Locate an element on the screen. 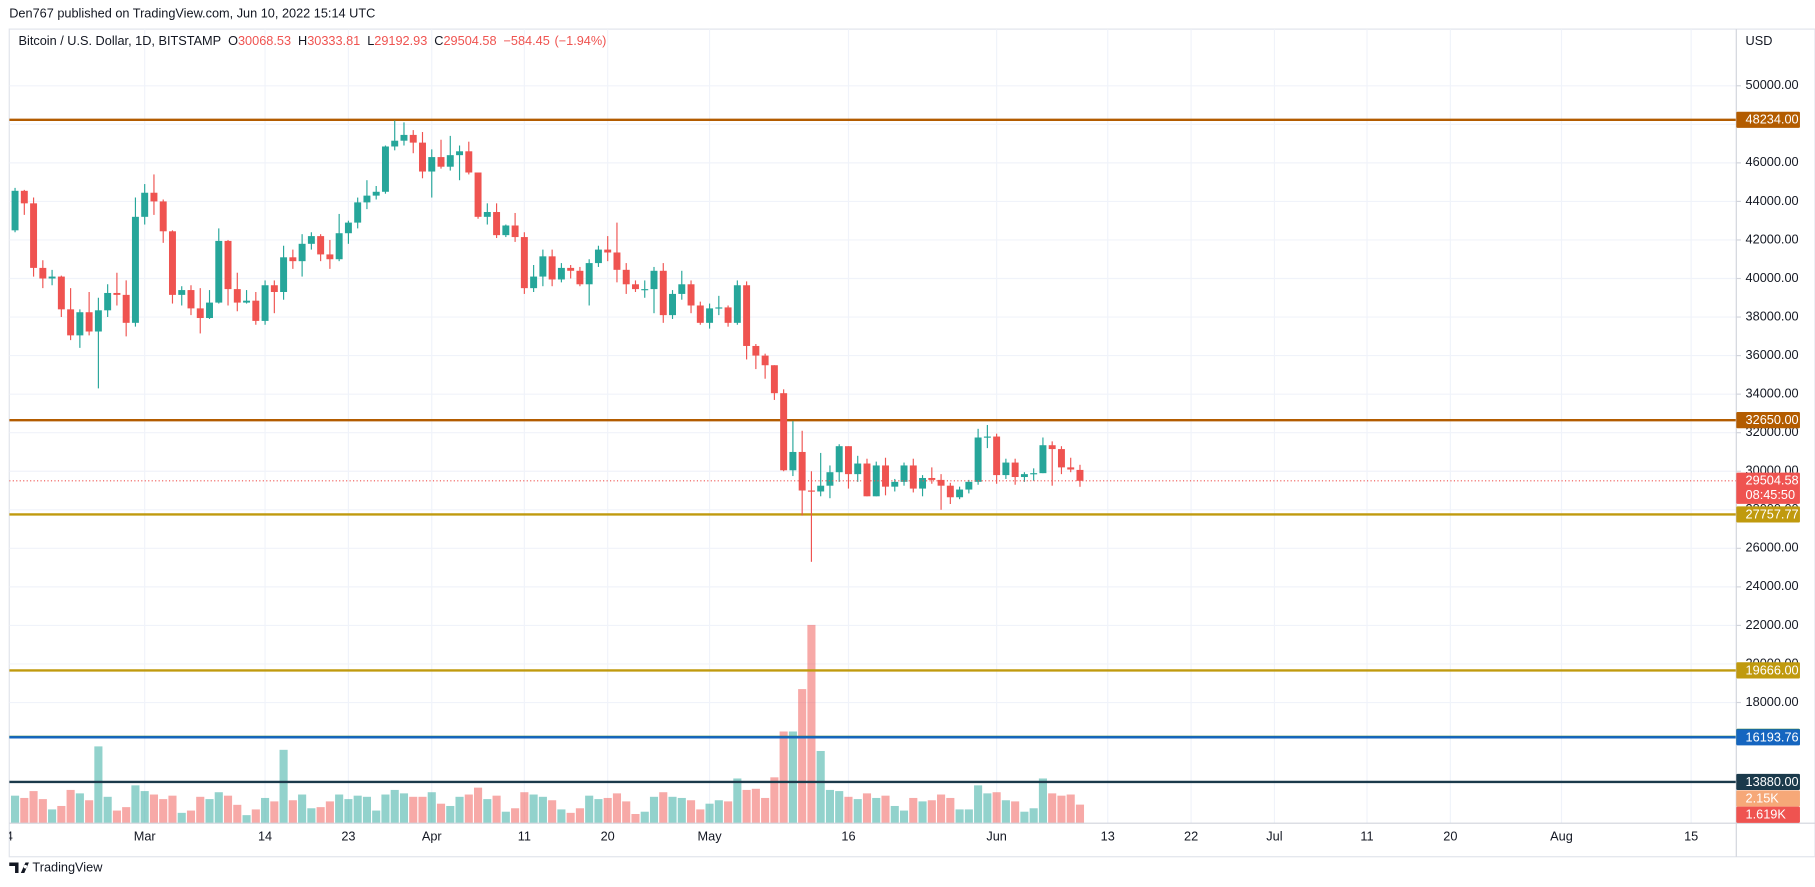  tradingview-logo: TradingView is located at coordinates (56, 867).